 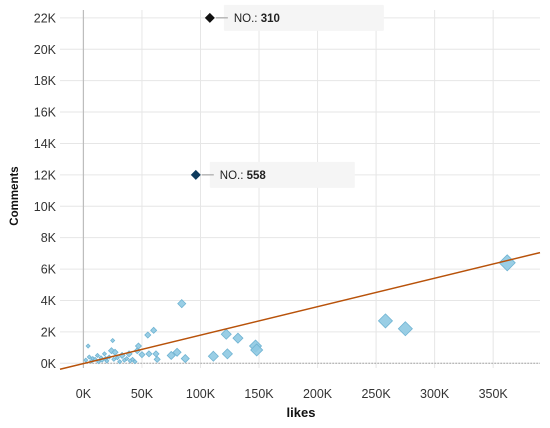 What do you see at coordinates (494, 394) in the screenshot?
I see `x-tick-label: 350K` at bounding box center [494, 394].